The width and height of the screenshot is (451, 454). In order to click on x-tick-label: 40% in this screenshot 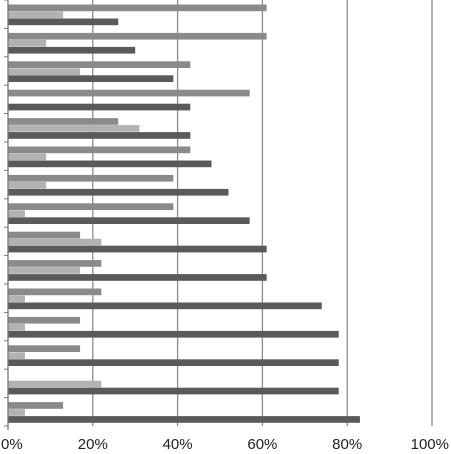, I will do `click(178, 444)`.